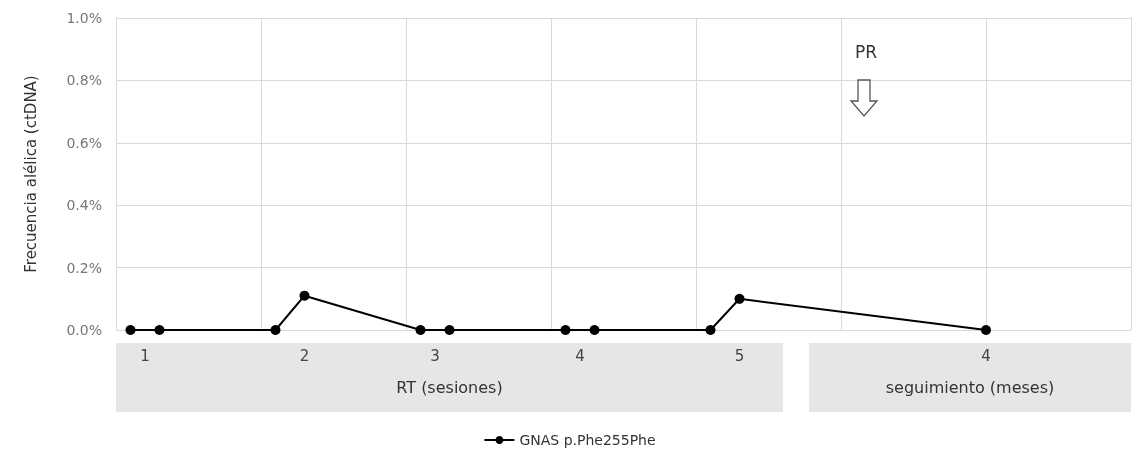  What do you see at coordinates (435, 355) in the screenshot?
I see `x-tick-label: 3` at bounding box center [435, 355].